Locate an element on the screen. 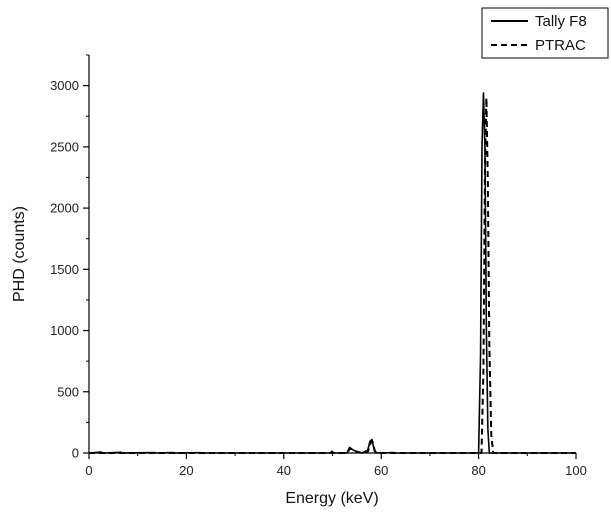 The image size is (611, 518). x-tick-label: 60 is located at coordinates (381, 470).